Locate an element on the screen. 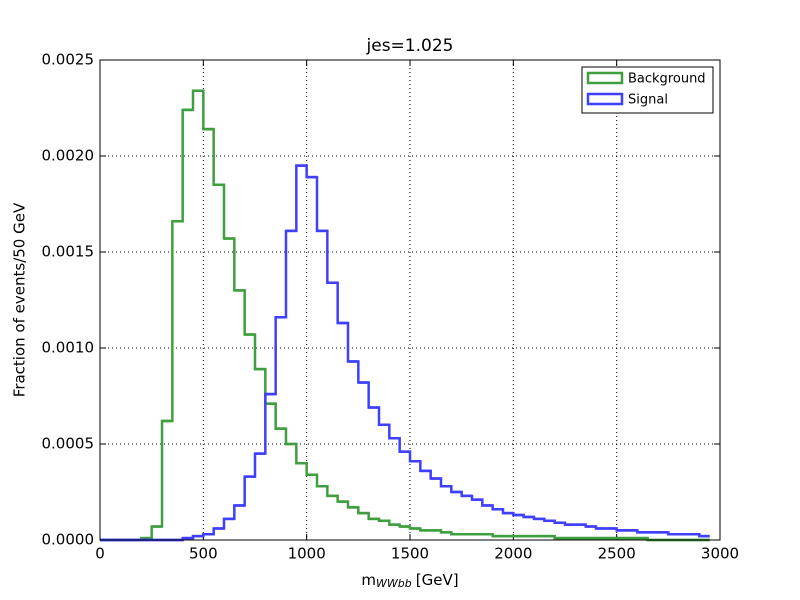  x-tick-label: 2500 is located at coordinates (617, 554).